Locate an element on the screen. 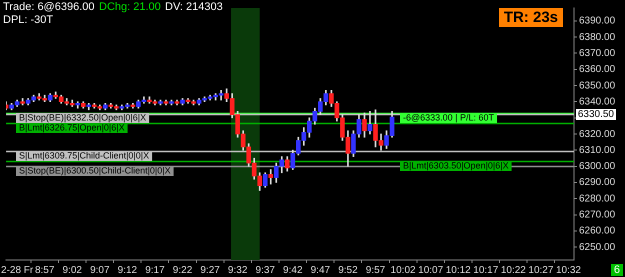 Image resolution: width=625 pixels, height=277 pixels. x-tick-label: 9:22 is located at coordinates (182, 270).